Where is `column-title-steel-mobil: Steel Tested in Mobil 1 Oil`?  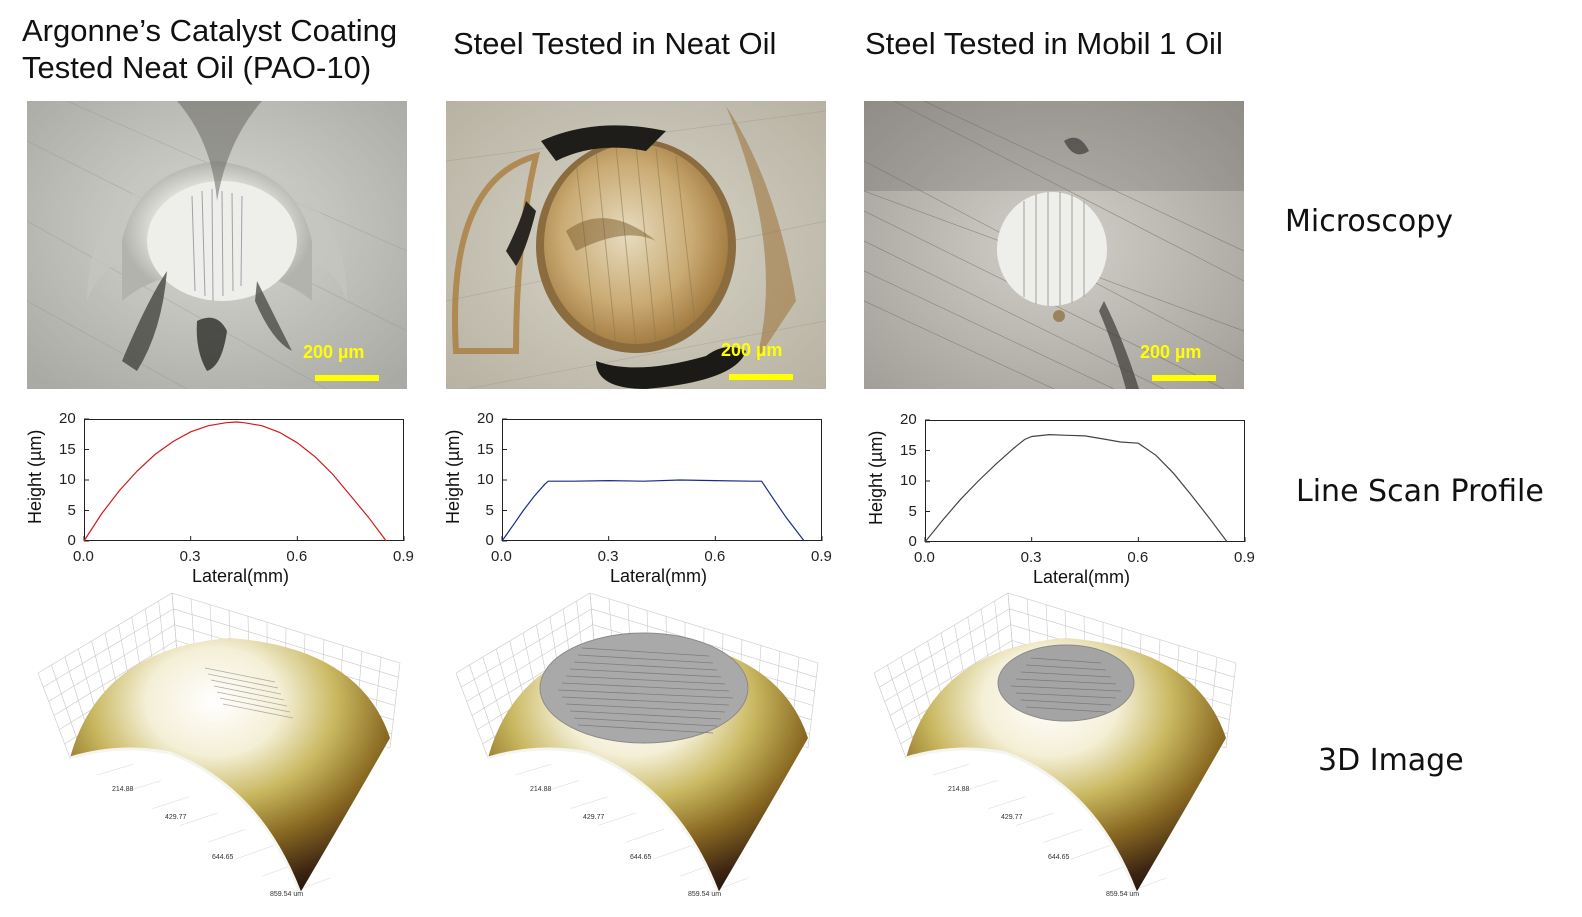 column-title-steel-mobil: Steel Tested in Mobil 1 Oil is located at coordinates (1044, 43).